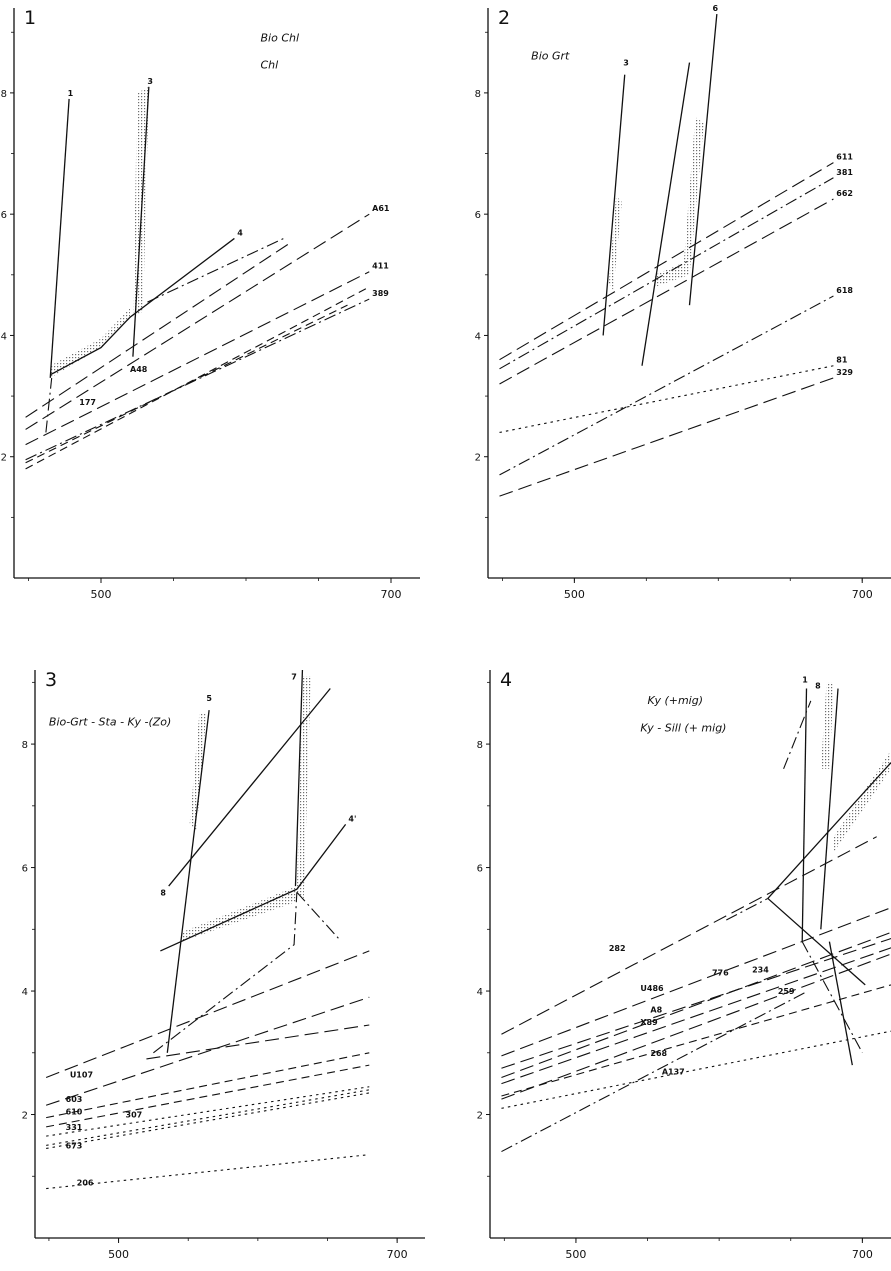  What do you see at coordinates (380, 266) in the screenshot?
I see `series-label: 411` at bounding box center [380, 266].